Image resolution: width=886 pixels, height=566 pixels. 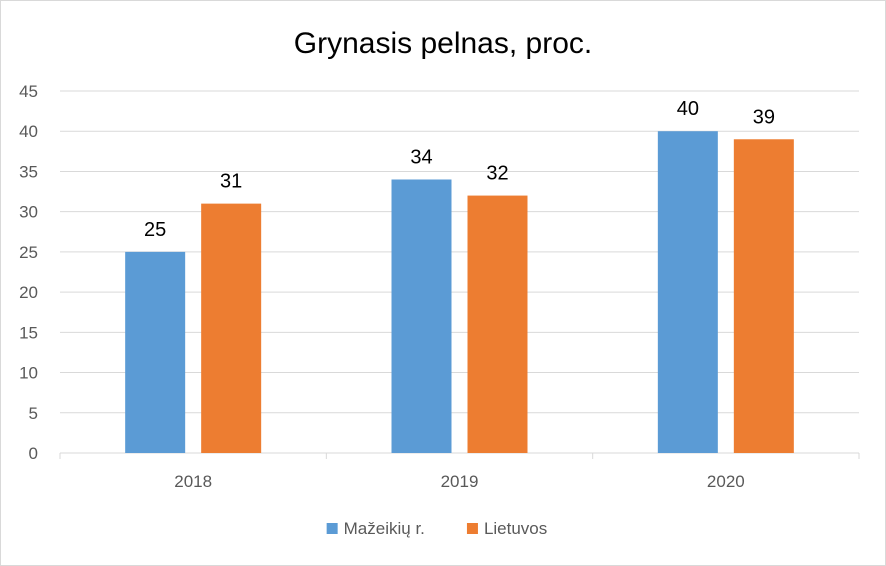 What do you see at coordinates (460, 481) in the screenshot?
I see `x-tick-label: 2019` at bounding box center [460, 481].